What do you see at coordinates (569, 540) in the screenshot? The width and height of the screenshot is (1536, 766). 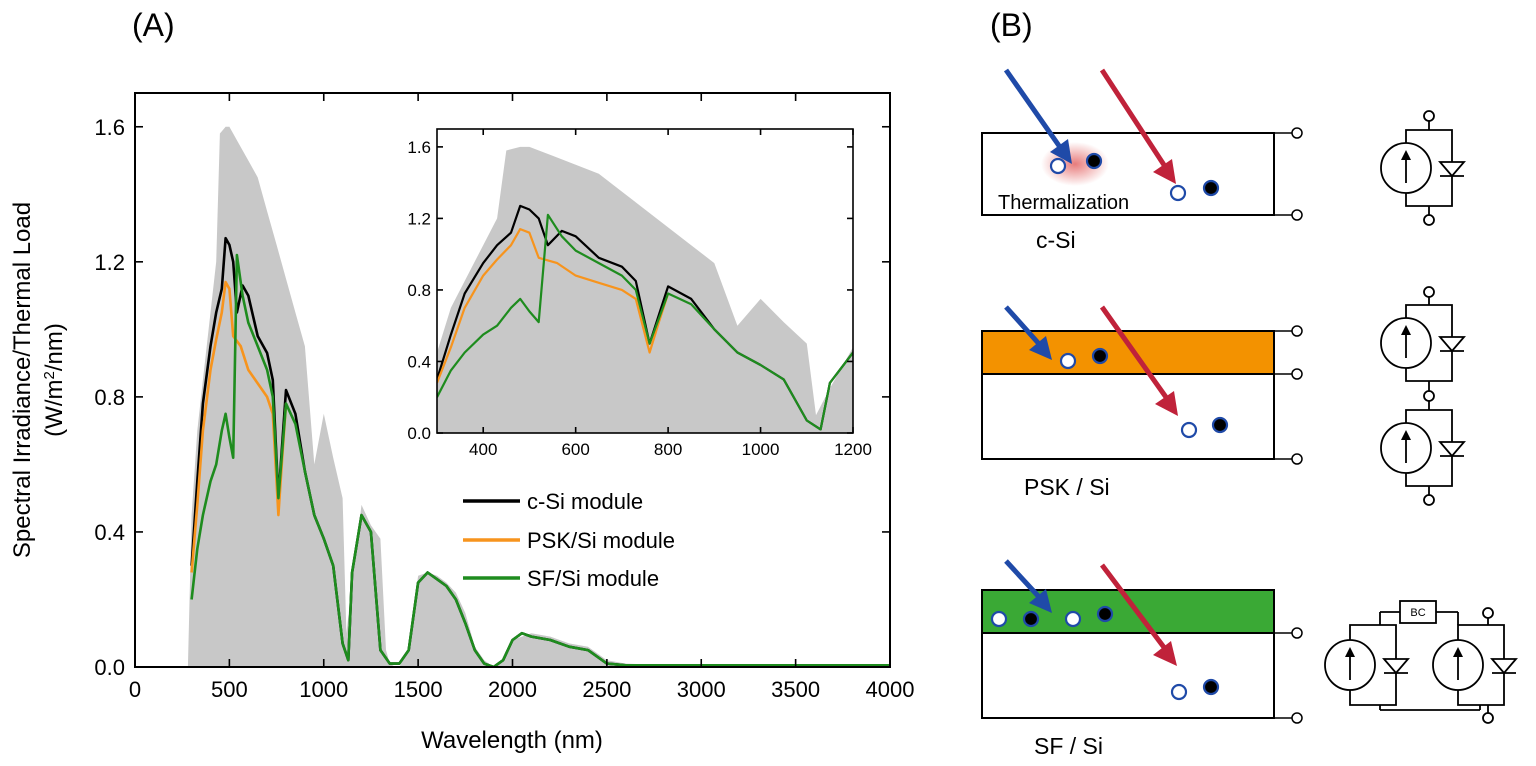 I see `legend: c-Si module PSK/Si module SF/Si module` at bounding box center [569, 540].